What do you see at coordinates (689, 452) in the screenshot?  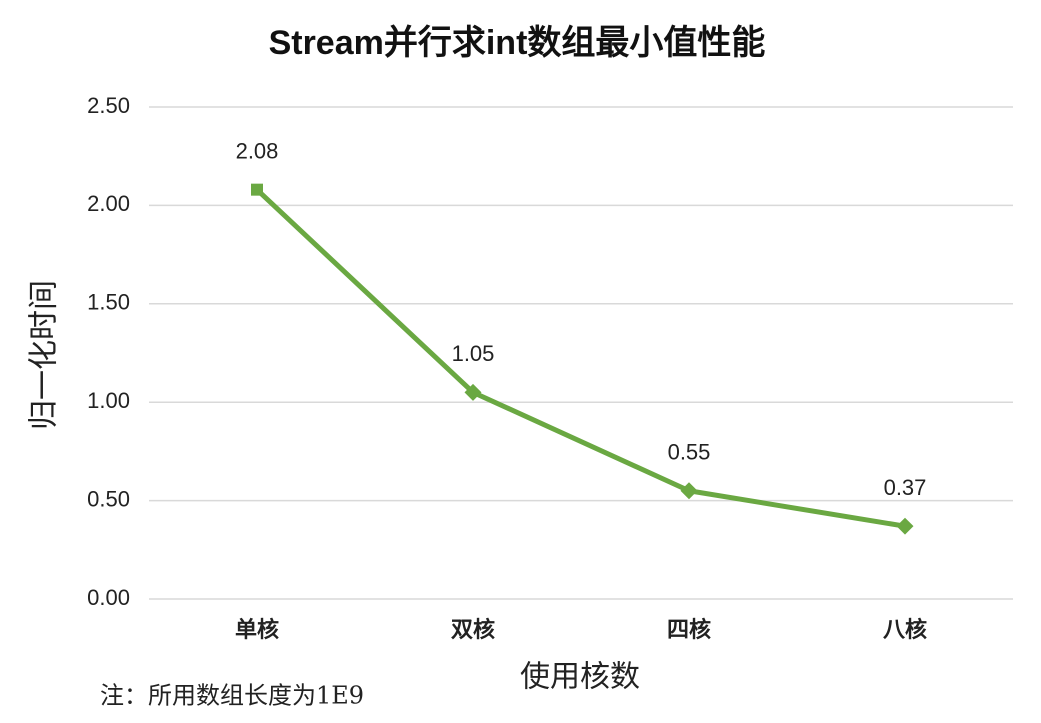 I see `data-label: 0.55` at bounding box center [689, 452].